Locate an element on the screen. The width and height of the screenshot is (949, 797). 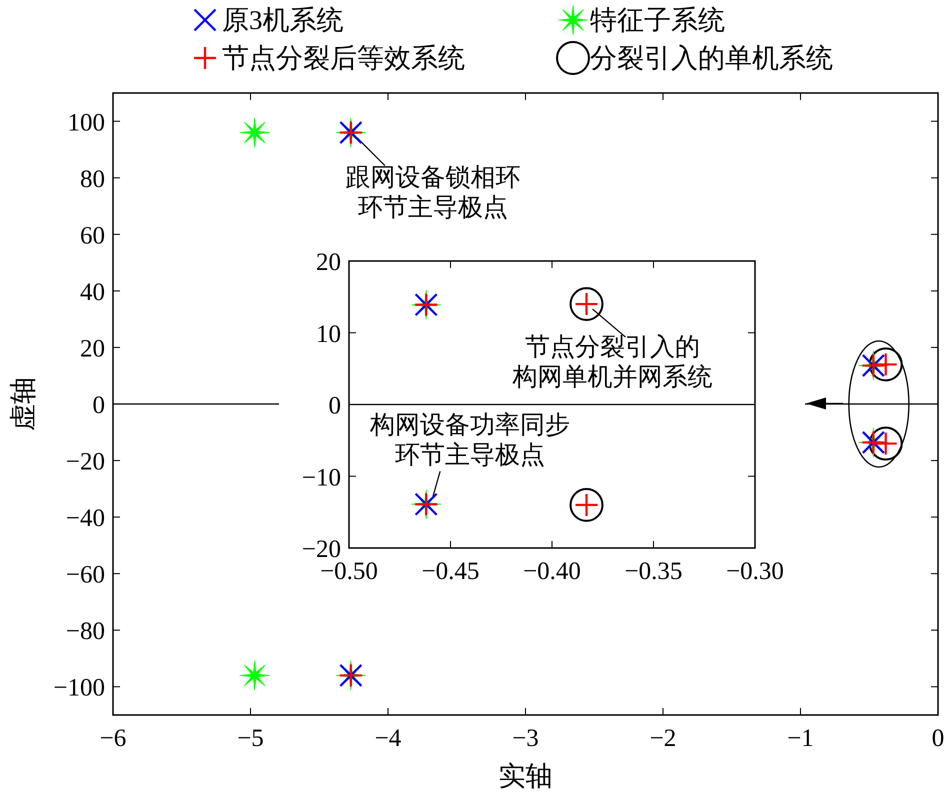
annotation: 构网设备功率同步 is located at coordinates (469, 425).